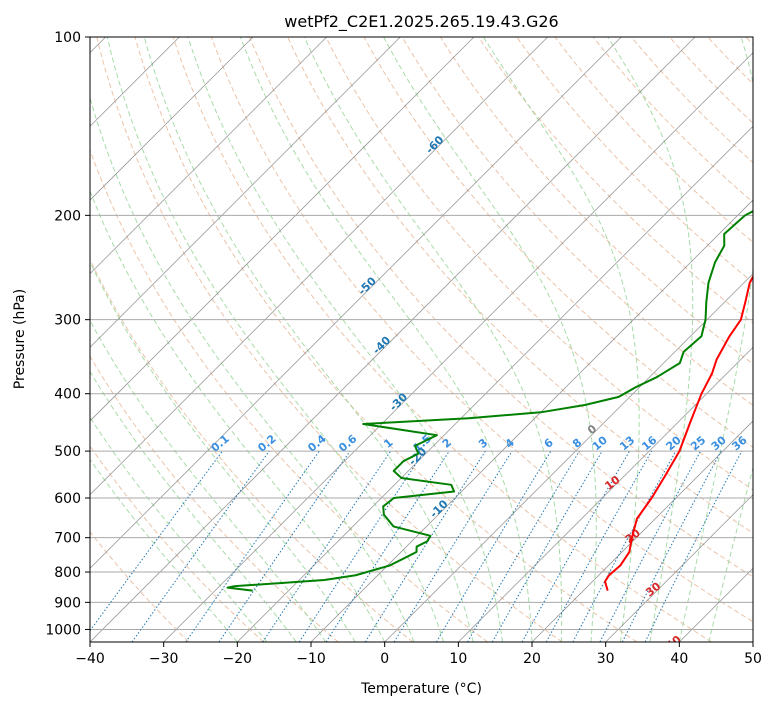 This screenshot has height=708, width=775. What do you see at coordinates (627, 444) in the screenshot?
I see `mixing-ratio-label: 13` at bounding box center [627, 444].